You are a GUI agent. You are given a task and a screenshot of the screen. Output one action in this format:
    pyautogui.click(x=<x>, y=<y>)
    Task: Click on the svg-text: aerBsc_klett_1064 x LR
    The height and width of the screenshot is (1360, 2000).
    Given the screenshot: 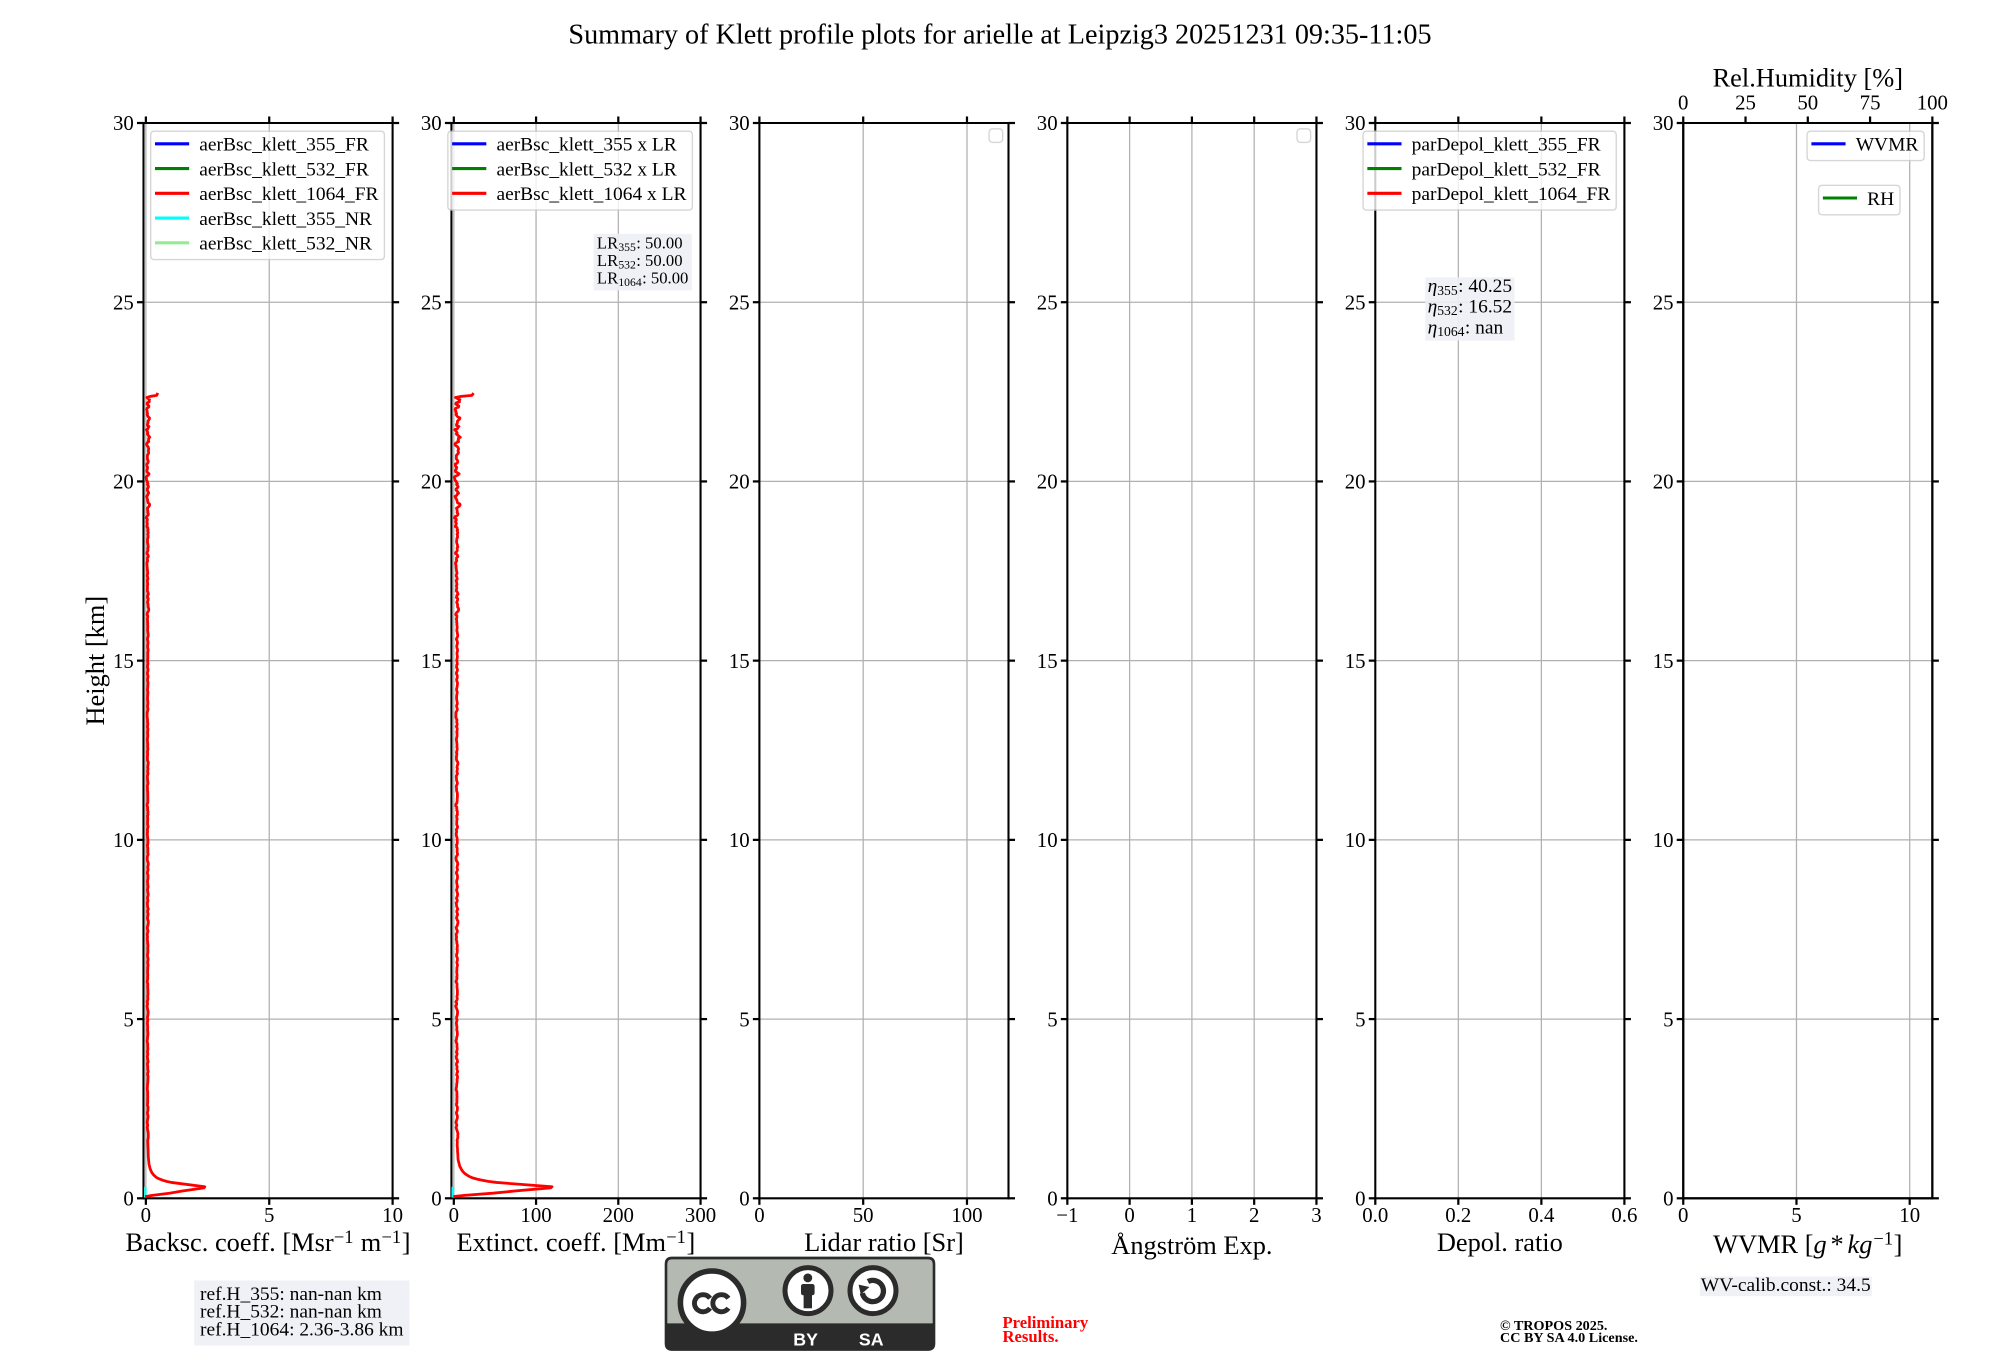 What is the action you would take?
    pyautogui.click(x=591, y=194)
    